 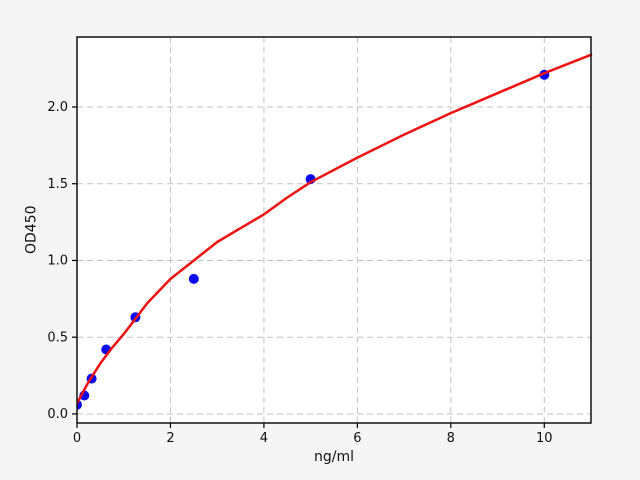 I want to click on x-tick-label: 6, so click(x=357, y=438).